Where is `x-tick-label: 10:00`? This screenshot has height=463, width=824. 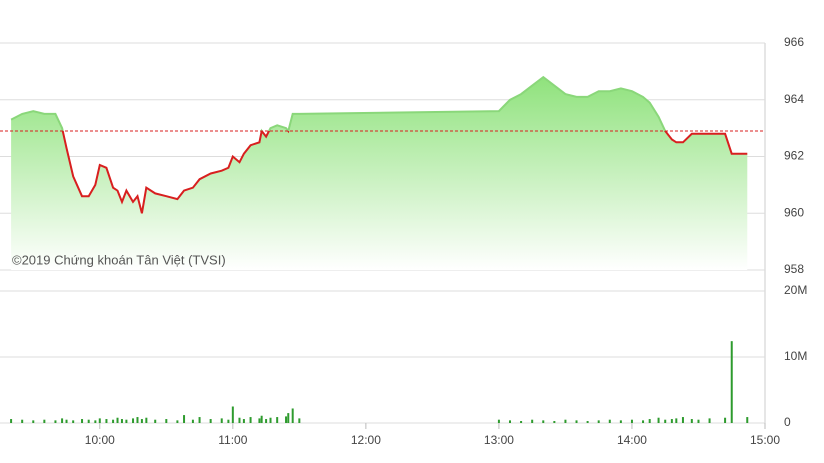 x-tick-label: 10:00 is located at coordinates (100, 440).